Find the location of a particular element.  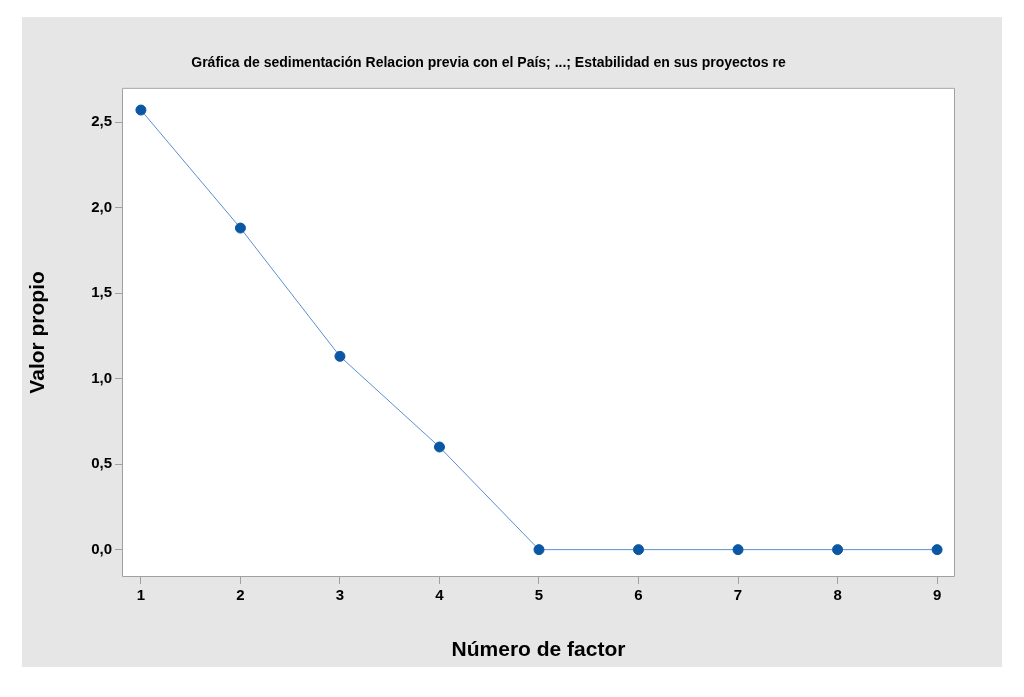

y-tick-label: 1,5 is located at coordinates (101, 292).